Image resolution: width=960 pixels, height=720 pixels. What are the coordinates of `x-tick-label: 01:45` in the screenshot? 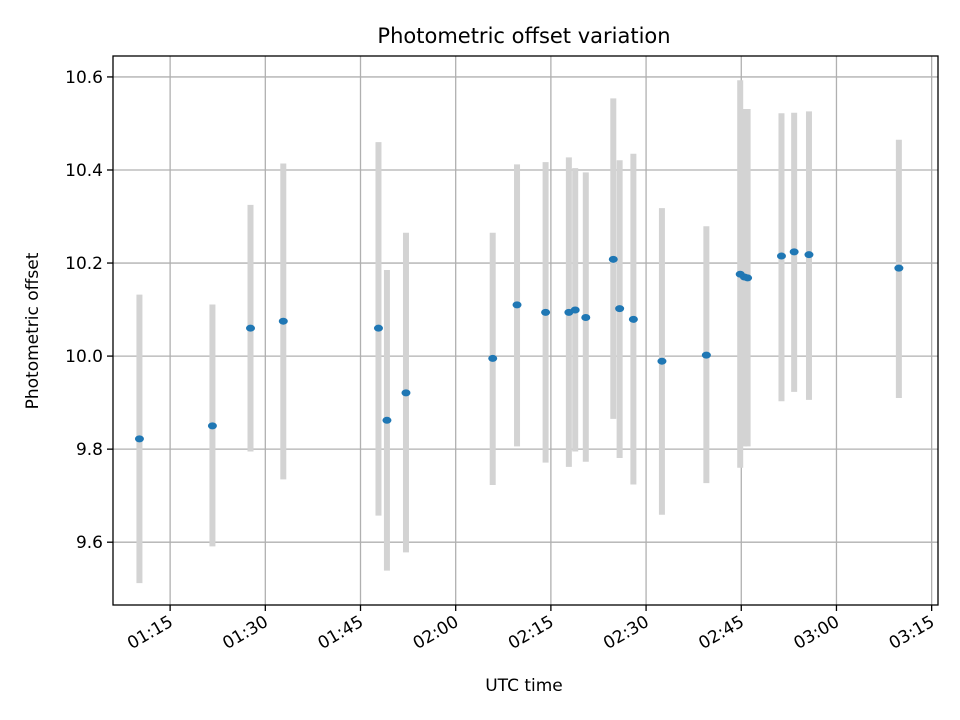 It's located at (341, 633).